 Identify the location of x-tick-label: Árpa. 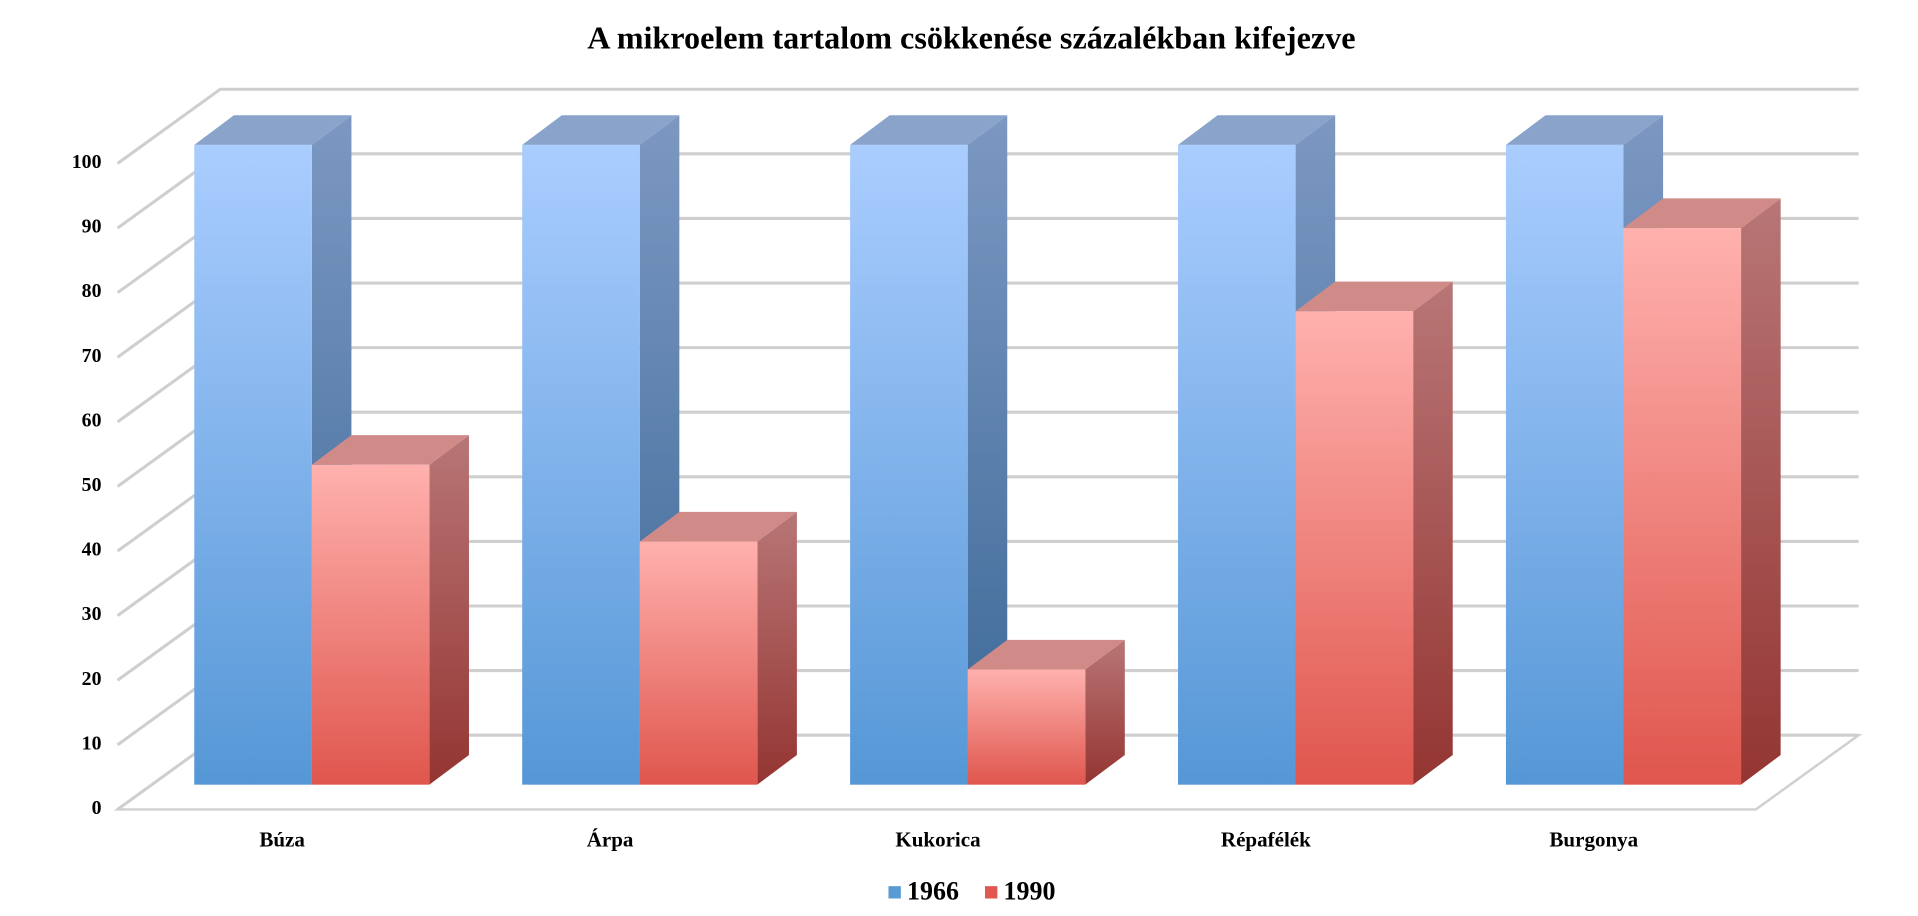
(610, 839).